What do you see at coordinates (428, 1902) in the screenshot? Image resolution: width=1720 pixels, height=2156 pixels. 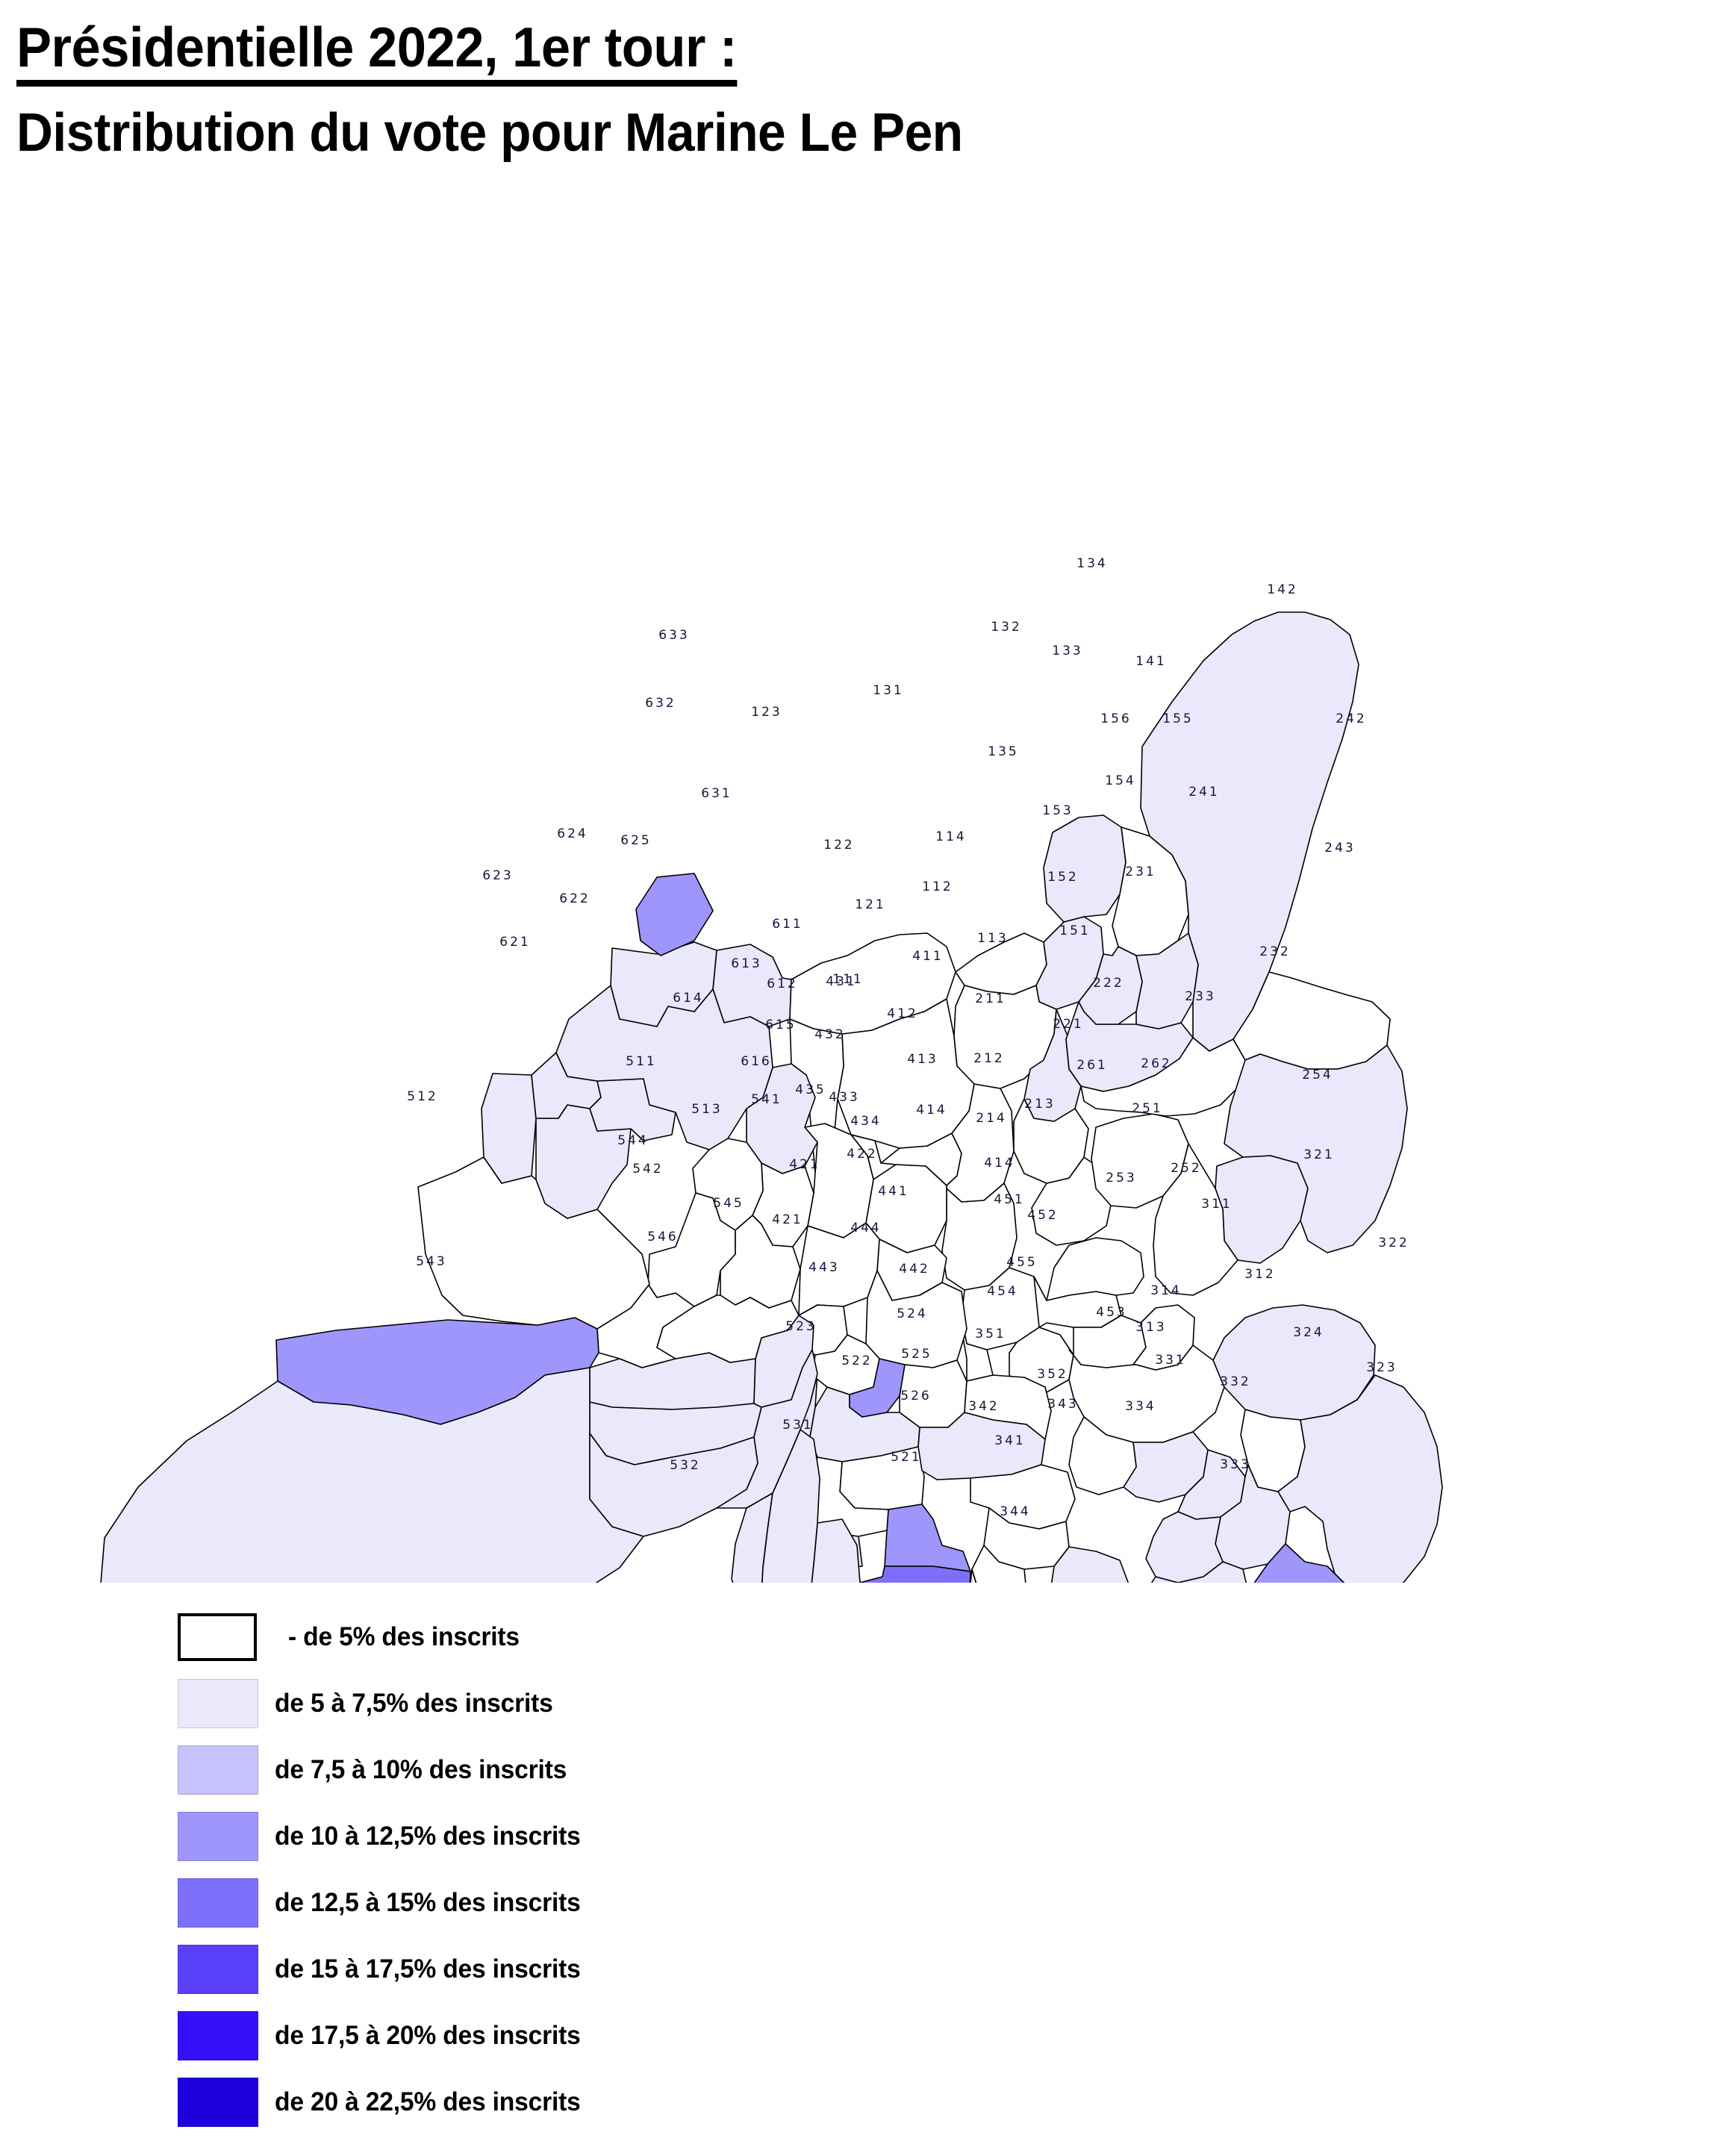 I see `legend-label: de 12,5 à 15% des inscrits` at bounding box center [428, 1902].